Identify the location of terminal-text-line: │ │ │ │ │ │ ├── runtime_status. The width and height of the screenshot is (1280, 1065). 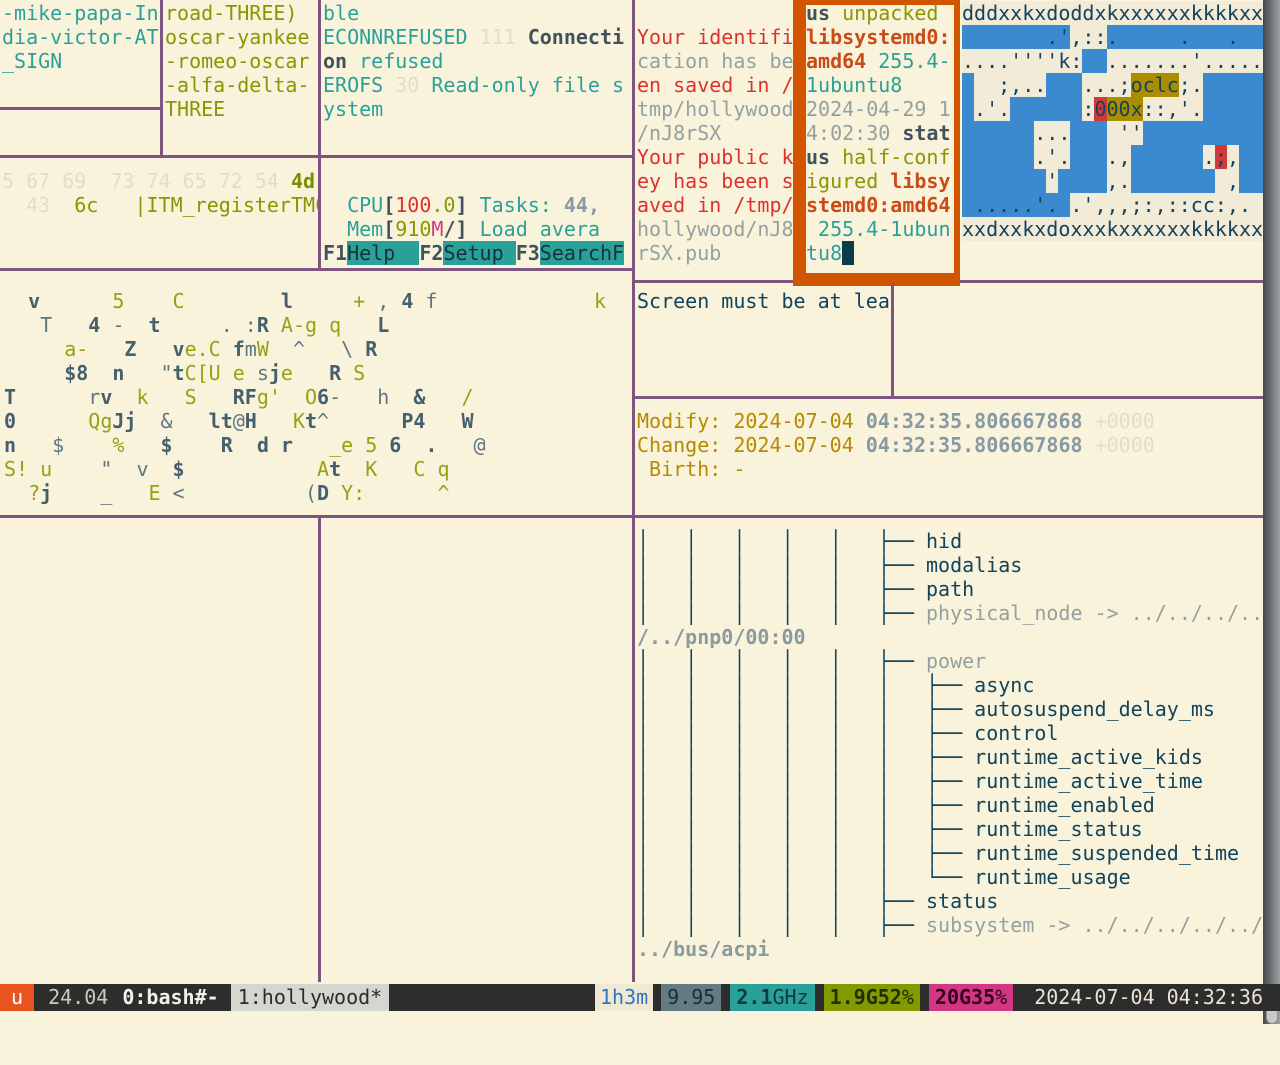
(890, 829).